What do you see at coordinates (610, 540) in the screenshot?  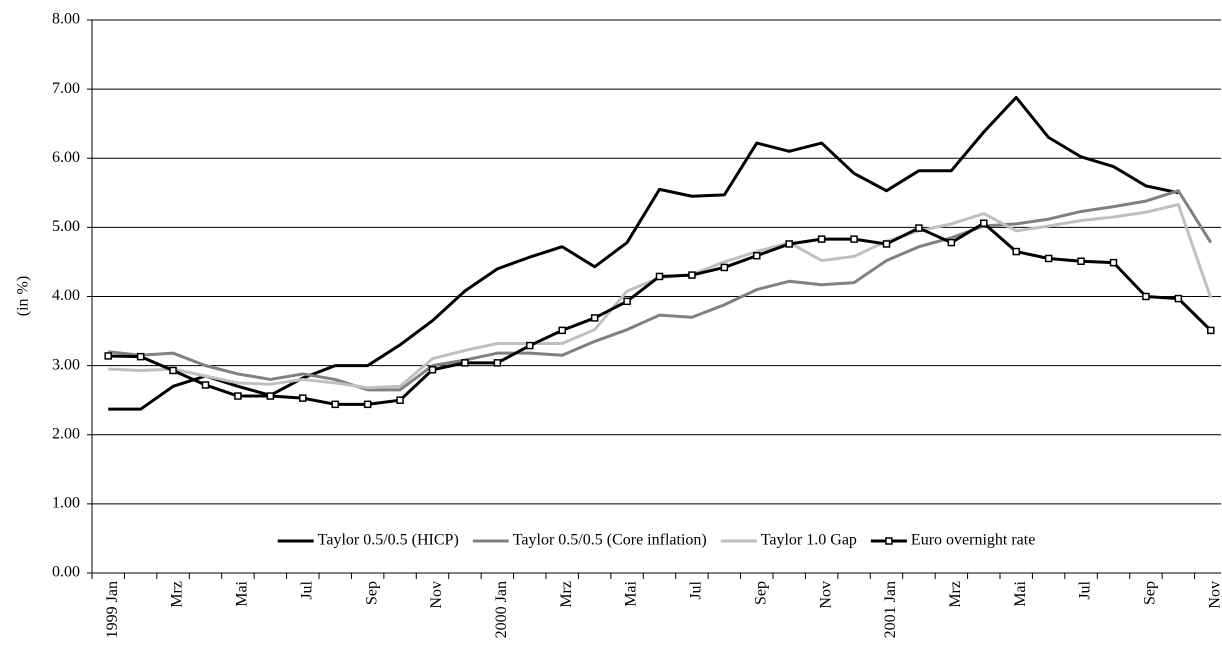 I see `legend-label: Taylor 0.5/0.5 (Core inflation)` at bounding box center [610, 540].